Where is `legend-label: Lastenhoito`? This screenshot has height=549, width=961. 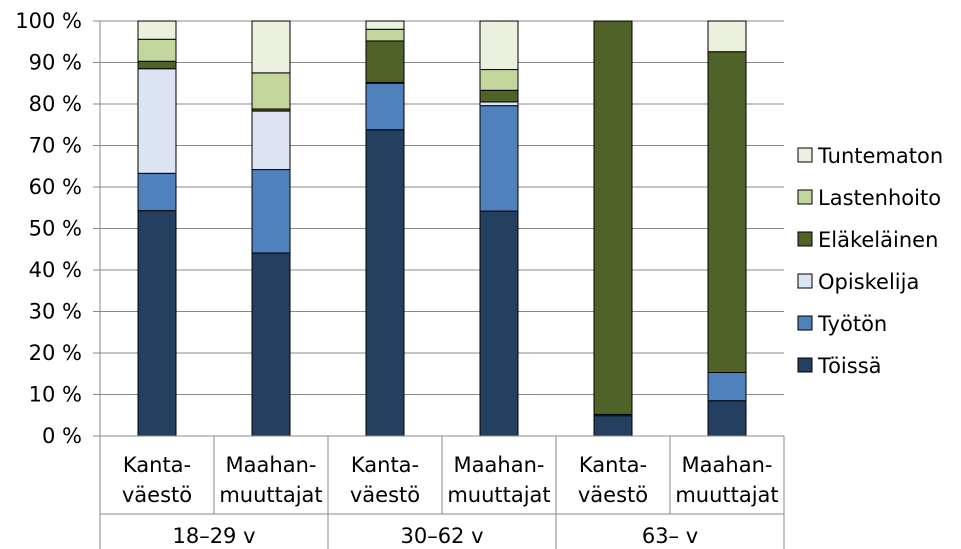
legend-label: Lastenhoito is located at coordinates (879, 198).